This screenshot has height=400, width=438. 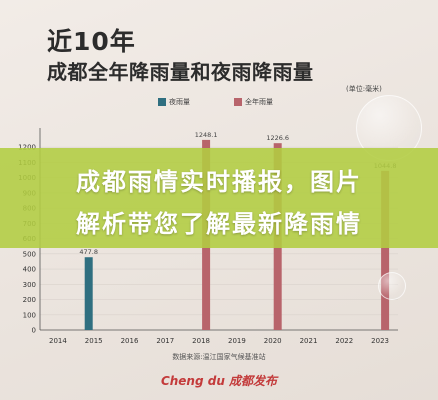 I want to click on data-source: 数据来源:温江国家气候基准站, so click(x=219, y=357).